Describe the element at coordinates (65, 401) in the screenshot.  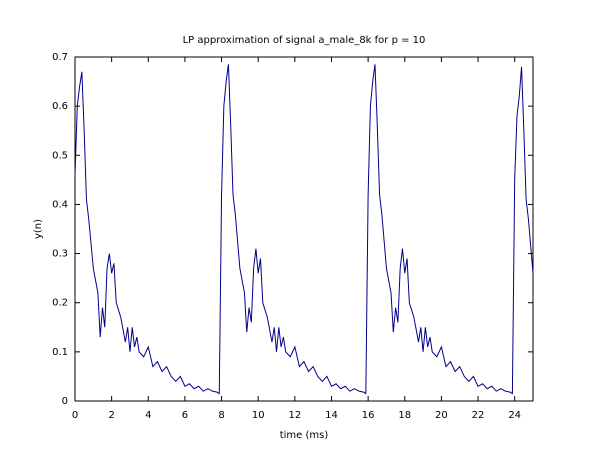
I see `y-tick-label: 0` at that location.